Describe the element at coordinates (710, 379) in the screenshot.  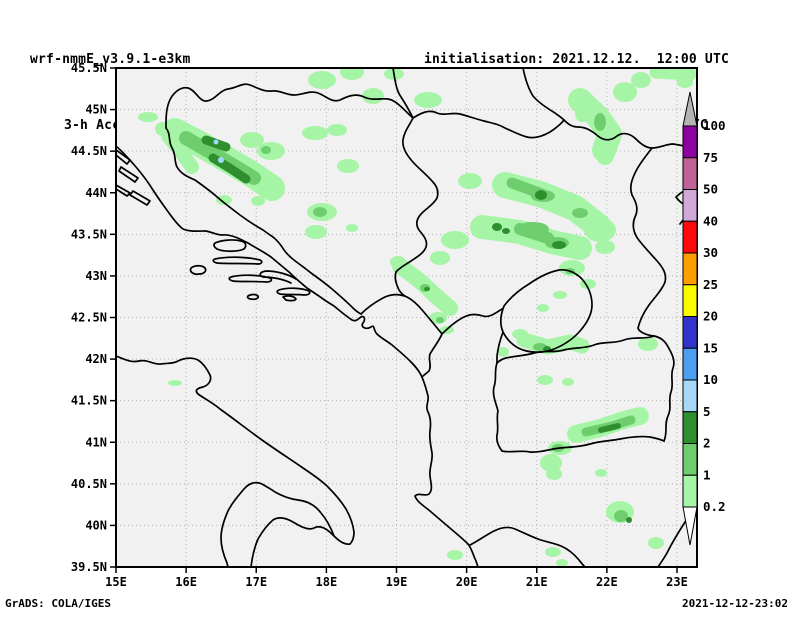
I see `colorbar-label: 10` at that location.